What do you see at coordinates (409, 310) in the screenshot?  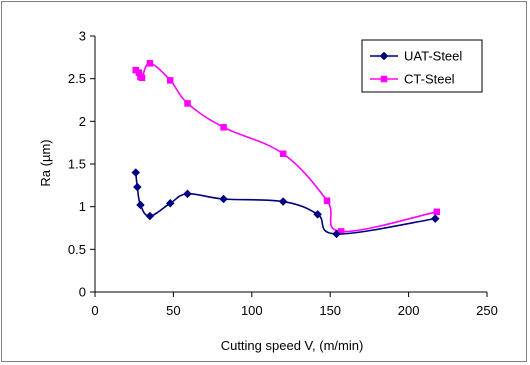 I see `x-tick-label: 200` at bounding box center [409, 310].